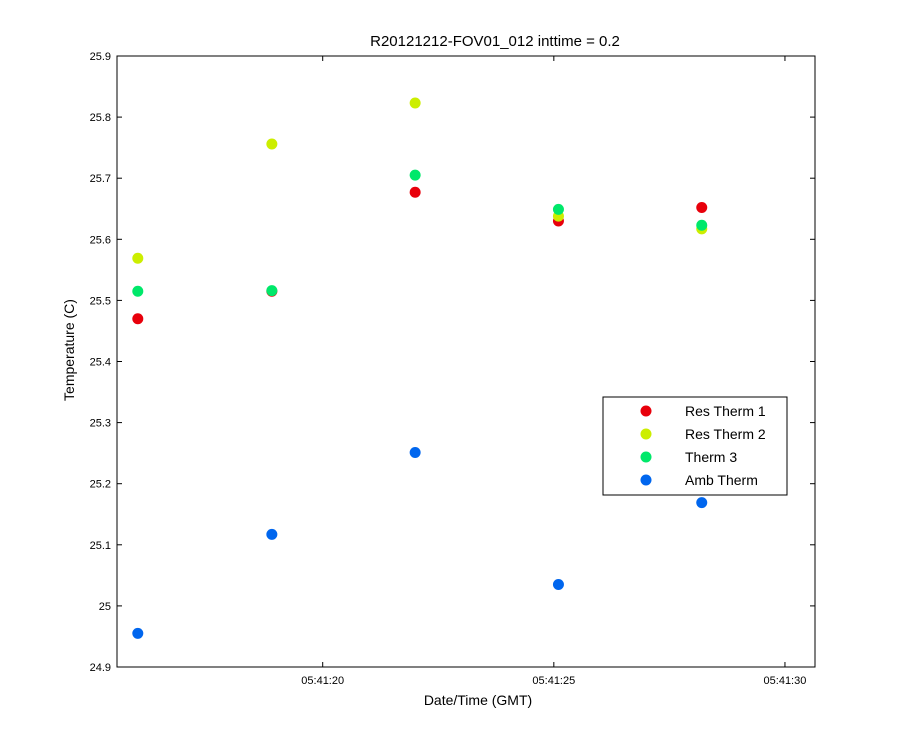  I want to click on y-axis-label: Temperature (C), so click(69, 350).